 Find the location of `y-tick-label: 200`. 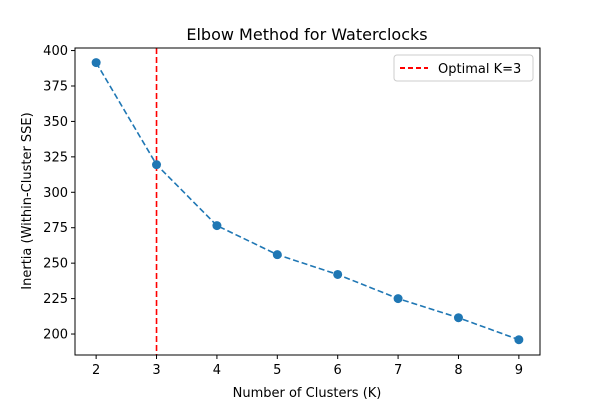

y-tick-label: 200 is located at coordinates (55, 335).